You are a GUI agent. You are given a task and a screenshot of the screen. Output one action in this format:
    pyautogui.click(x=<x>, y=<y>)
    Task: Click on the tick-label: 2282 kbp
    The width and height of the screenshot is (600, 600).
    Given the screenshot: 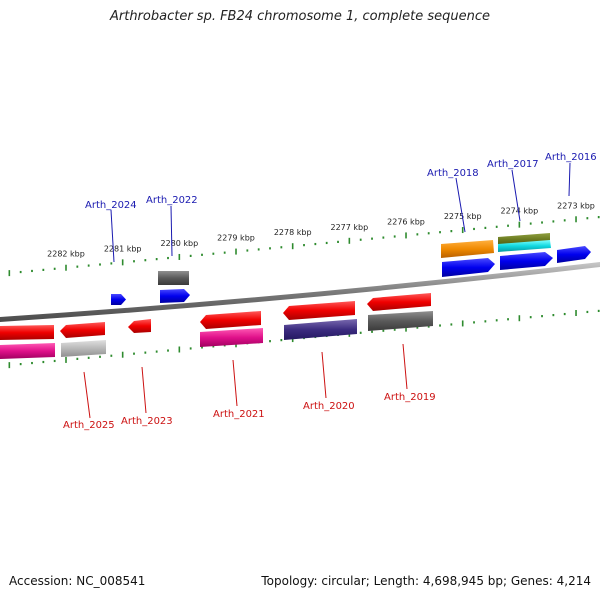 What is the action you would take?
    pyautogui.click(x=66, y=254)
    